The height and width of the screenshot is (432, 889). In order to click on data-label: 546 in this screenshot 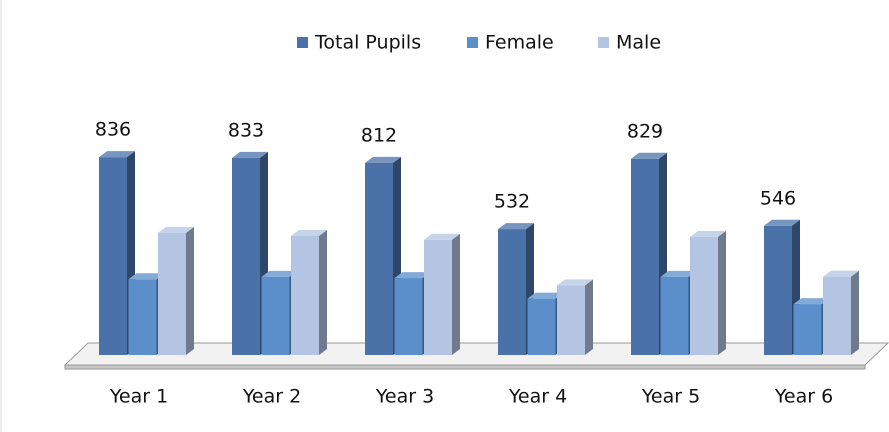, I will do `click(778, 198)`.